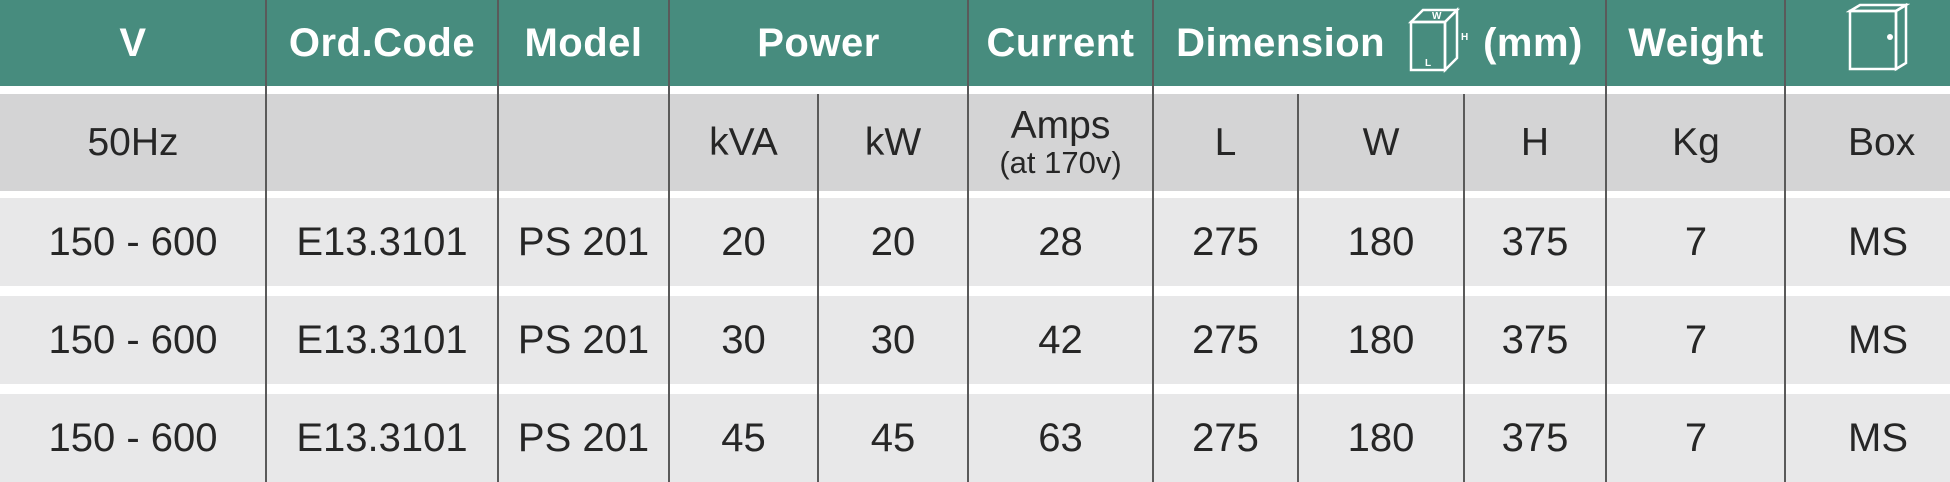  Describe the element at coordinates (893, 241) in the screenshot. I see `cell-kw: 20` at that location.